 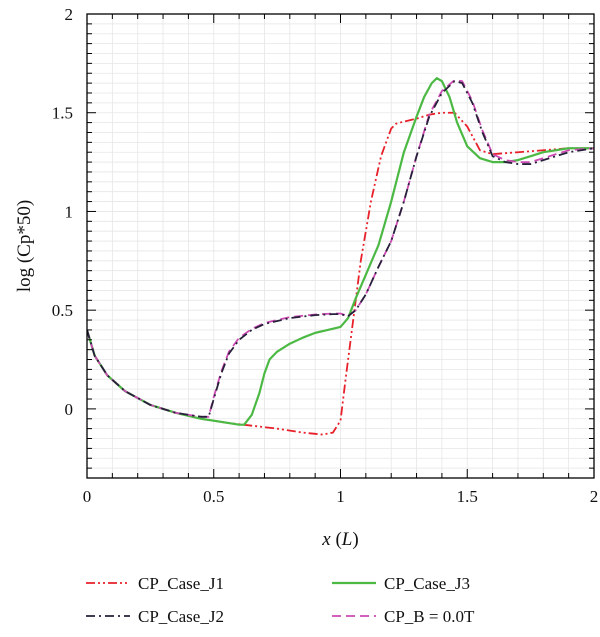 What do you see at coordinates (355, 539) in the screenshot?
I see `x-axis-label-close: )` at bounding box center [355, 539].